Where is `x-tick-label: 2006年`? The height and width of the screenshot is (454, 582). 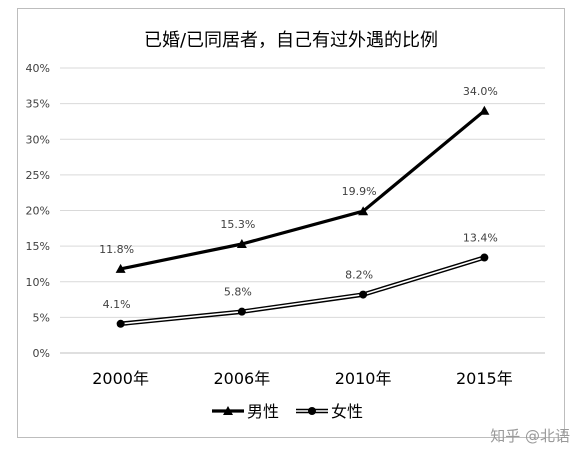 x-tick-label: 2006年 is located at coordinates (242, 378).